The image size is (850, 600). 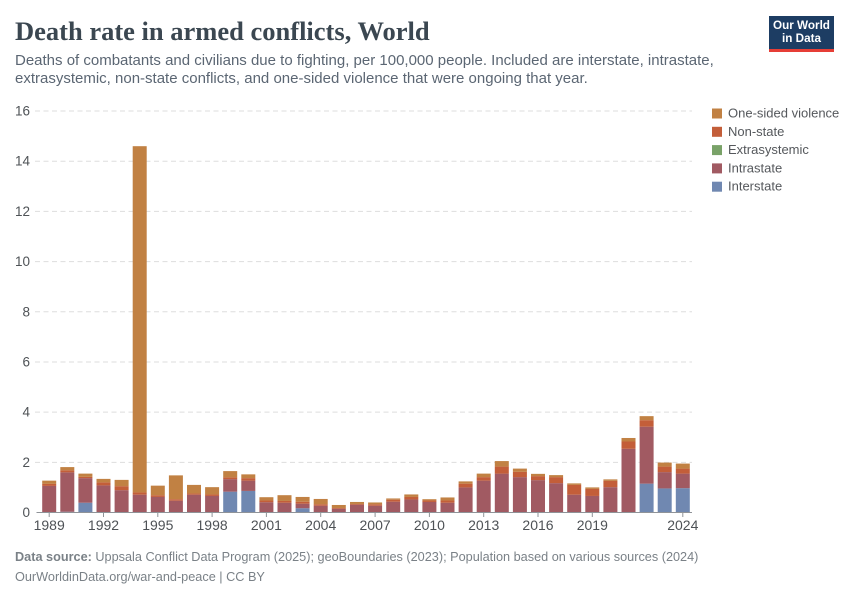 What do you see at coordinates (755, 186) in the screenshot?
I see `svg-text: Interstate` at bounding box center [755, 186].